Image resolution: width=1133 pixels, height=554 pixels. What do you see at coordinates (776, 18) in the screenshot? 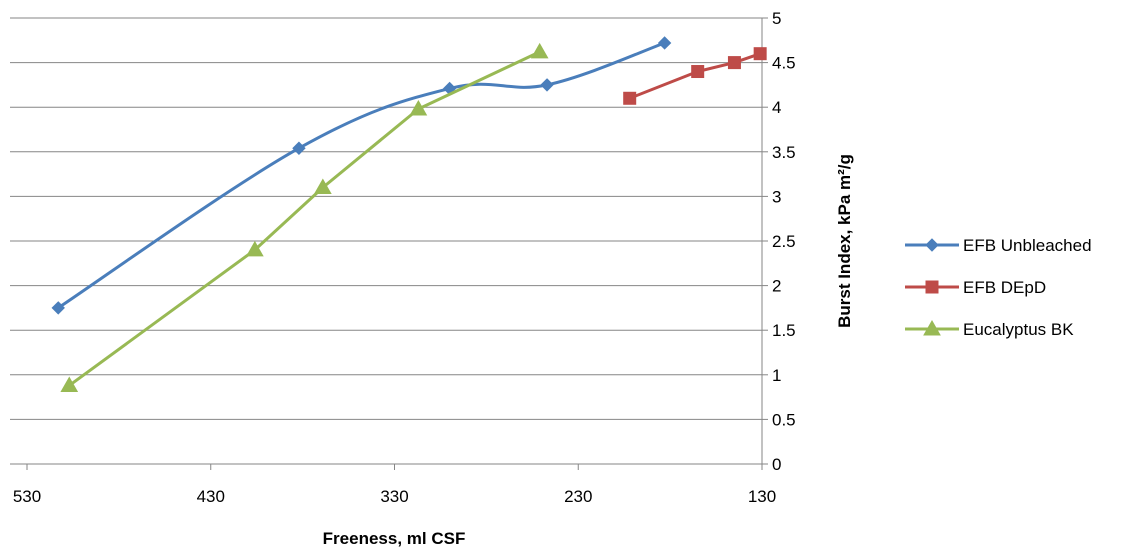
I see `y-tick-label: 5` at bounding box center [776, 18].